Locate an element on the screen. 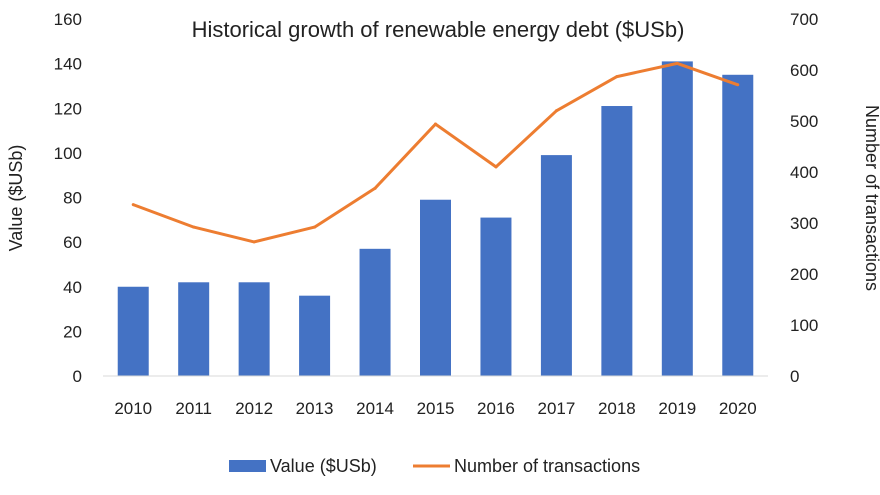 Image resolution: width=880 pixels, height=495 pixels. x-tick-label: 2018 is located at coordinates (617, 408).